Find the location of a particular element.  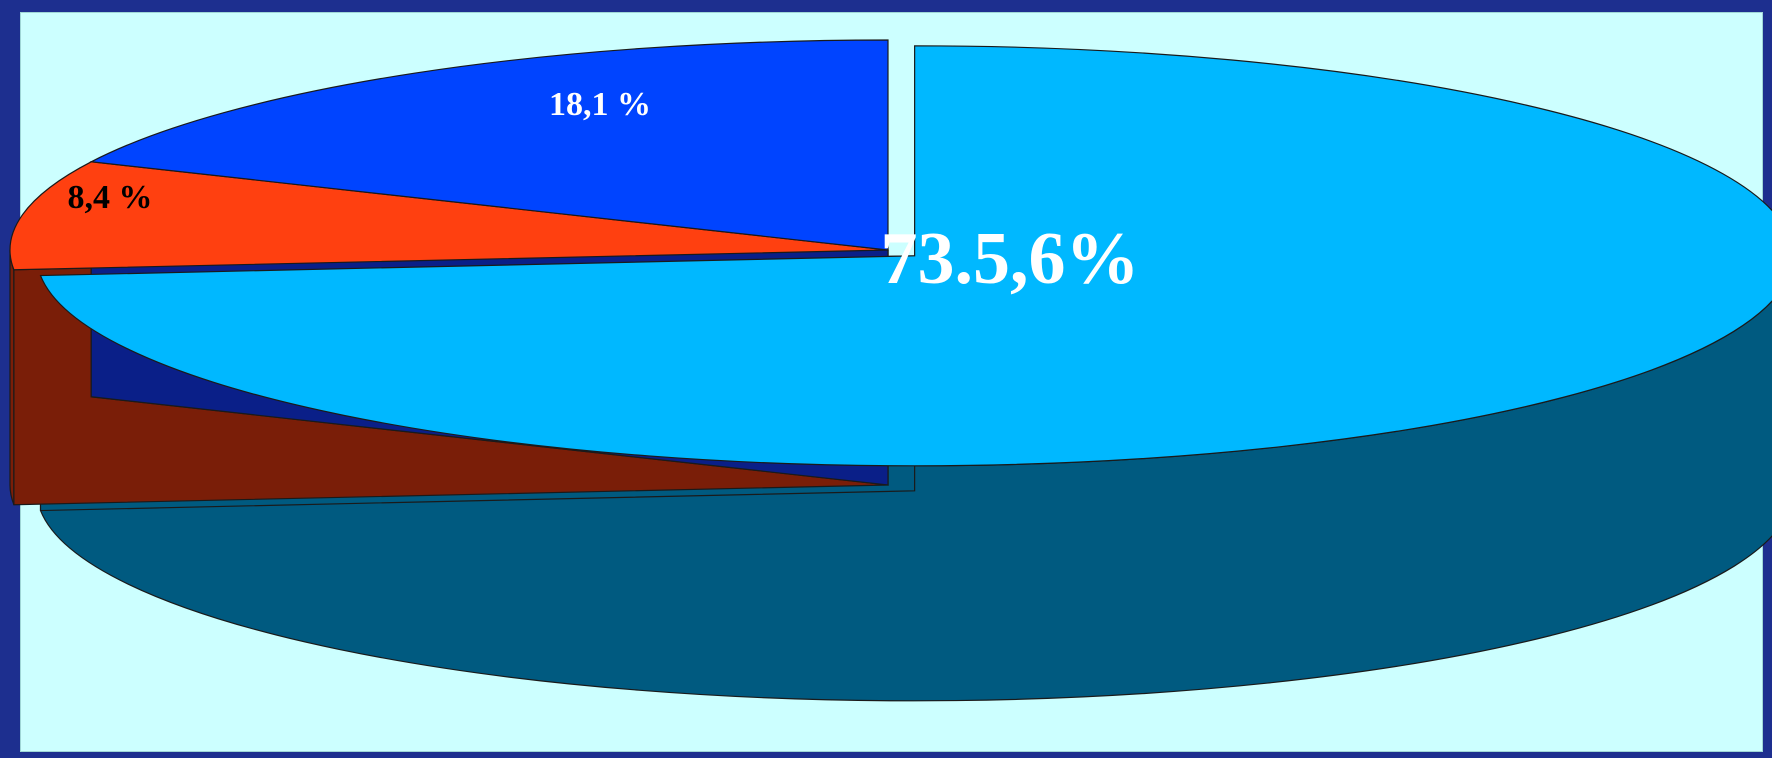

data-label-2: 18,1 % is located at coordinates (600, 104).